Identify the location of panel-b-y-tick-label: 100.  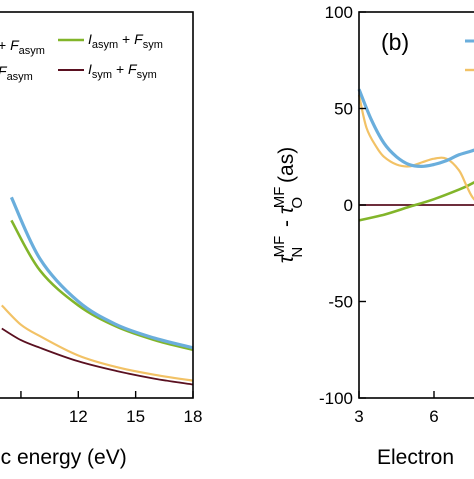
(339, 12).